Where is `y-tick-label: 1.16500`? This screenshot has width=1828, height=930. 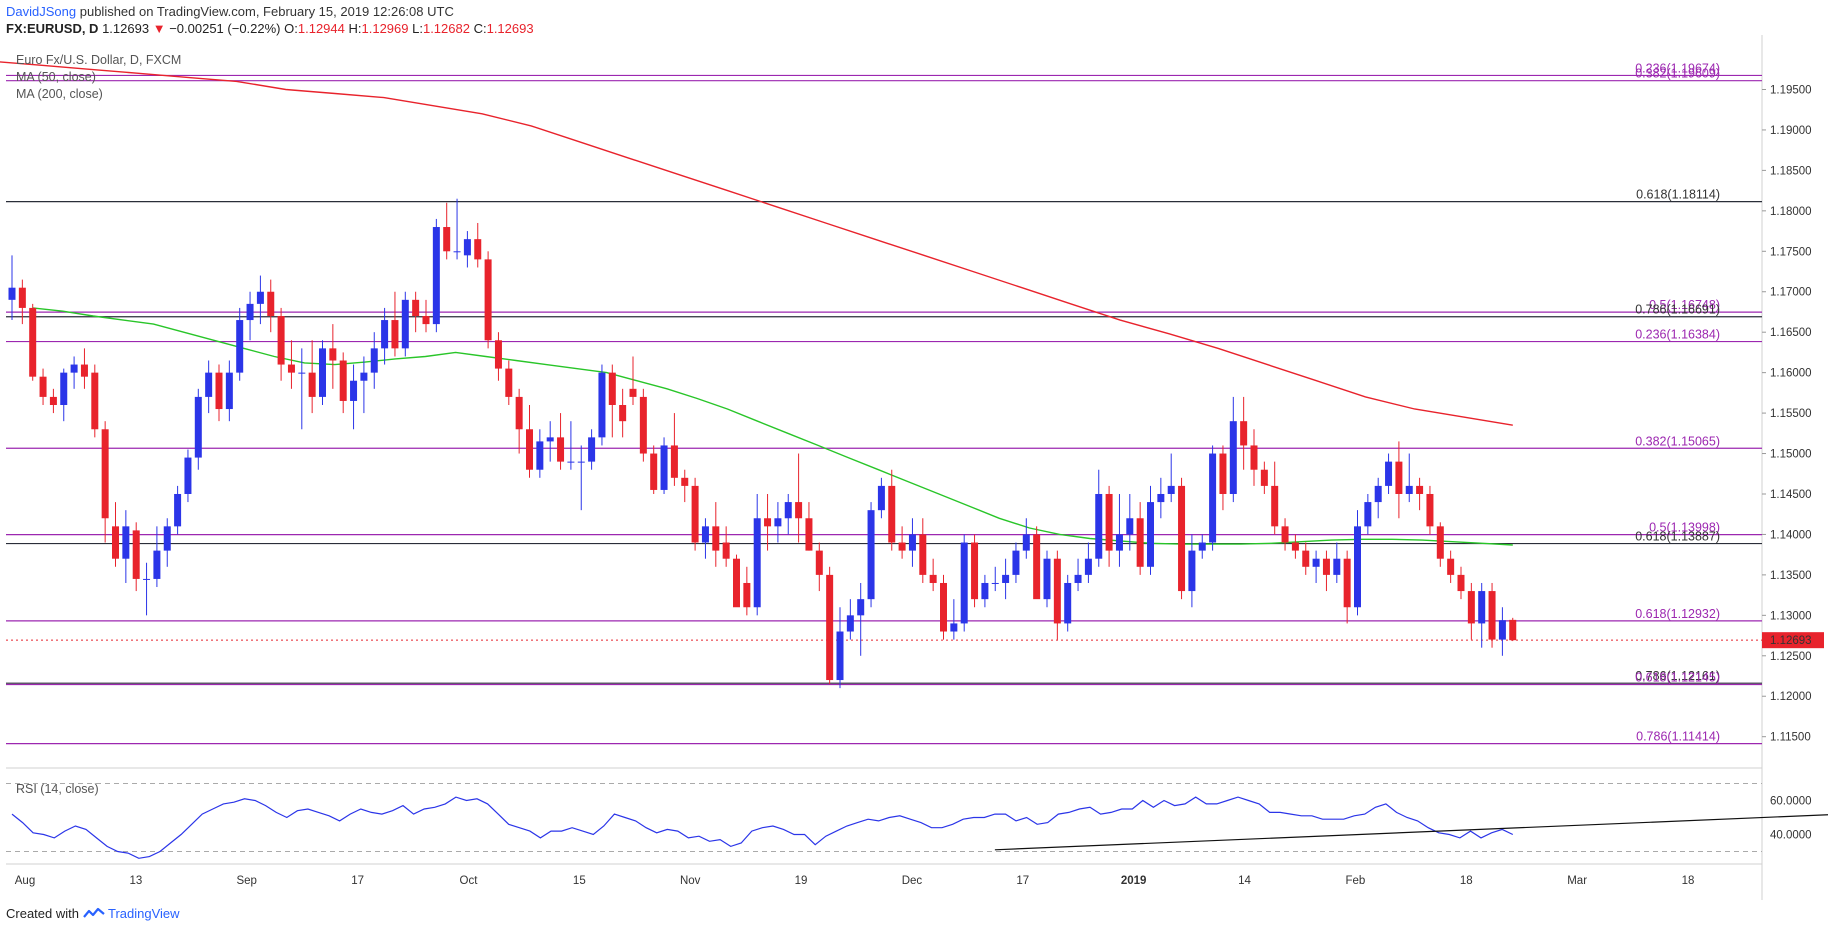 y-tick-label: 1.16500 is located at coordinates (1791, 333).